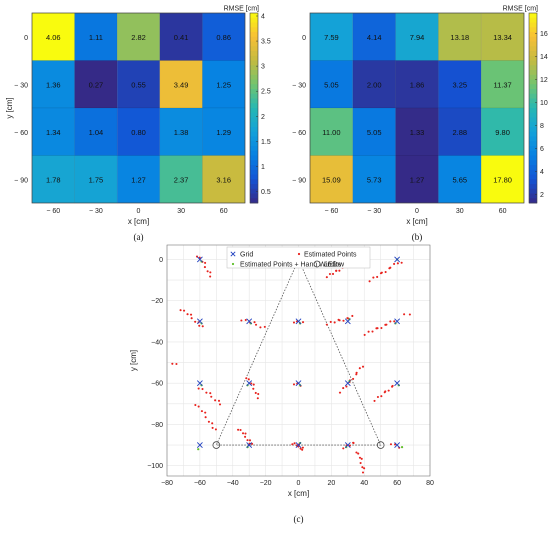 The width and height of the screenshot is (550, 534). Describe the element at coordinates (304, 38) in the screenshot. I see `y-tick-label: 0` at that location.